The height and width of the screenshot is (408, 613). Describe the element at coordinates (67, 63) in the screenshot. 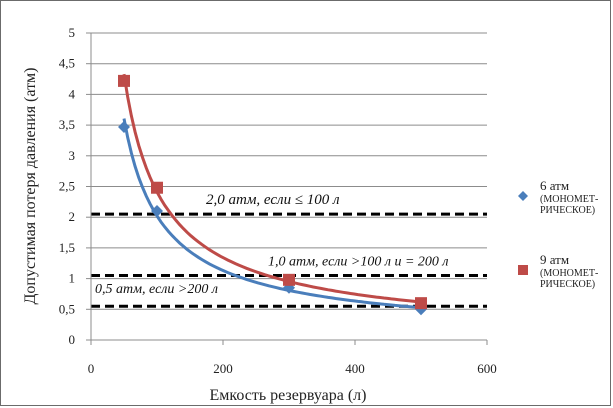

I see `y-tick-label: 4,5` at that location.